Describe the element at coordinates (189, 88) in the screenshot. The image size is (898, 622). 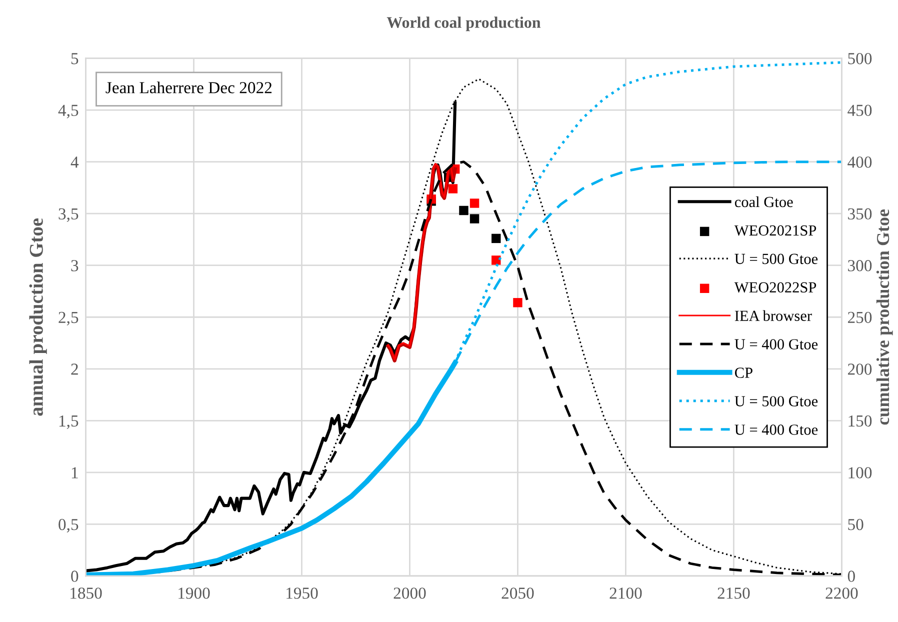
I see `annotation: Jean Laherrere Dec 2022` at that location.